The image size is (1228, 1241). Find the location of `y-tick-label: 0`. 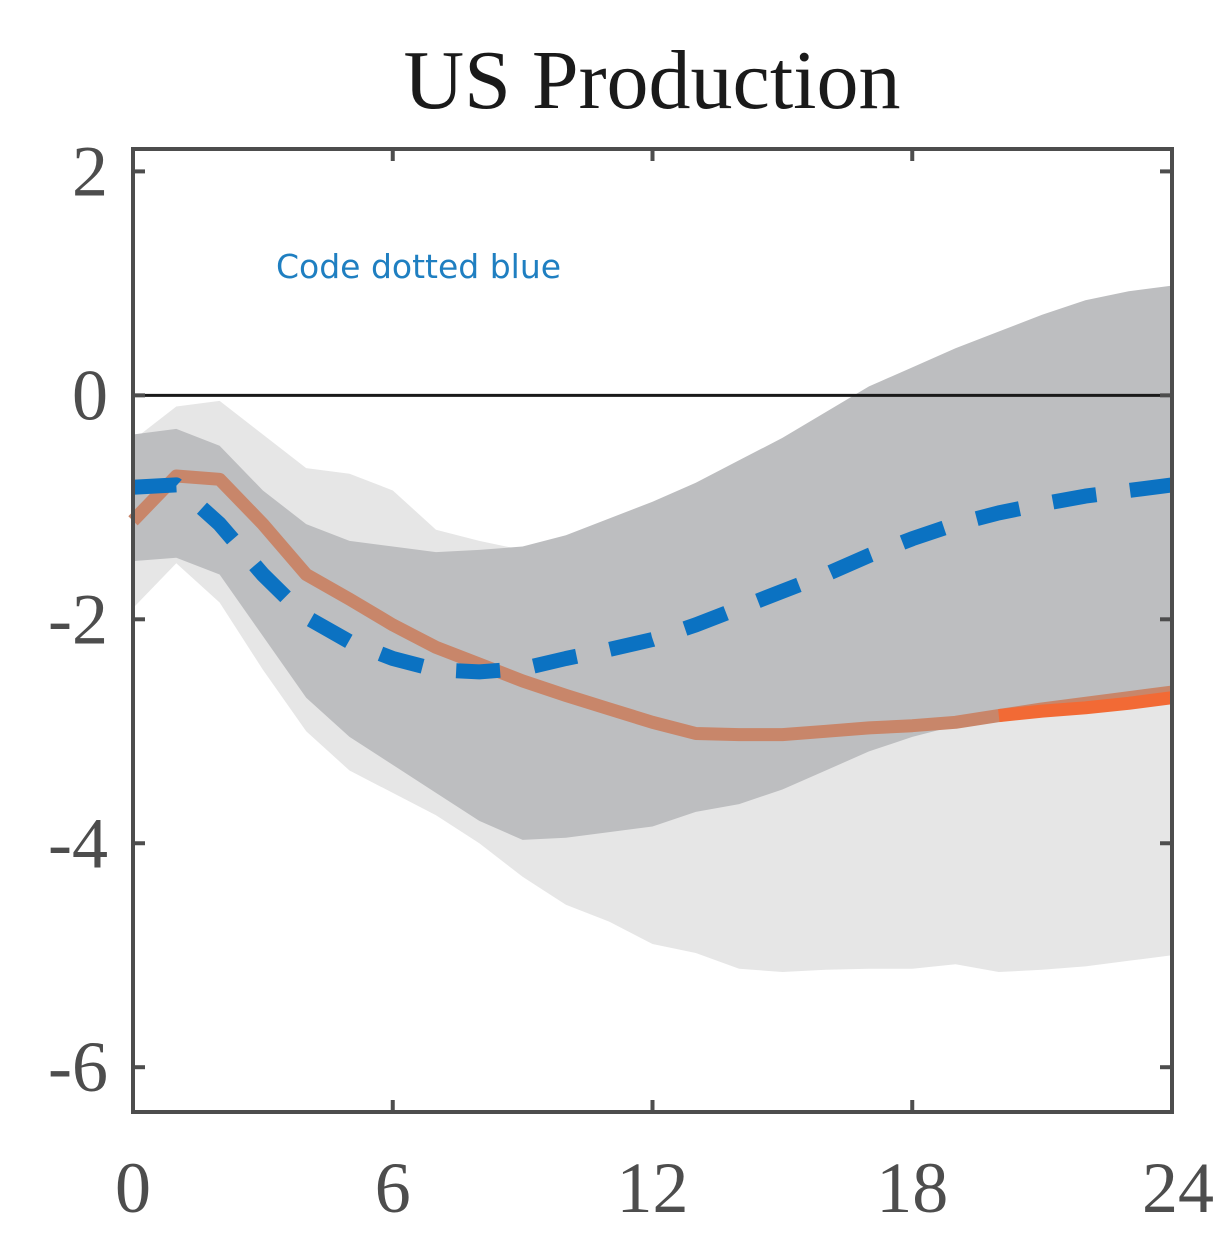

y-tick-label: 0 is located at coordinates (90, 395).